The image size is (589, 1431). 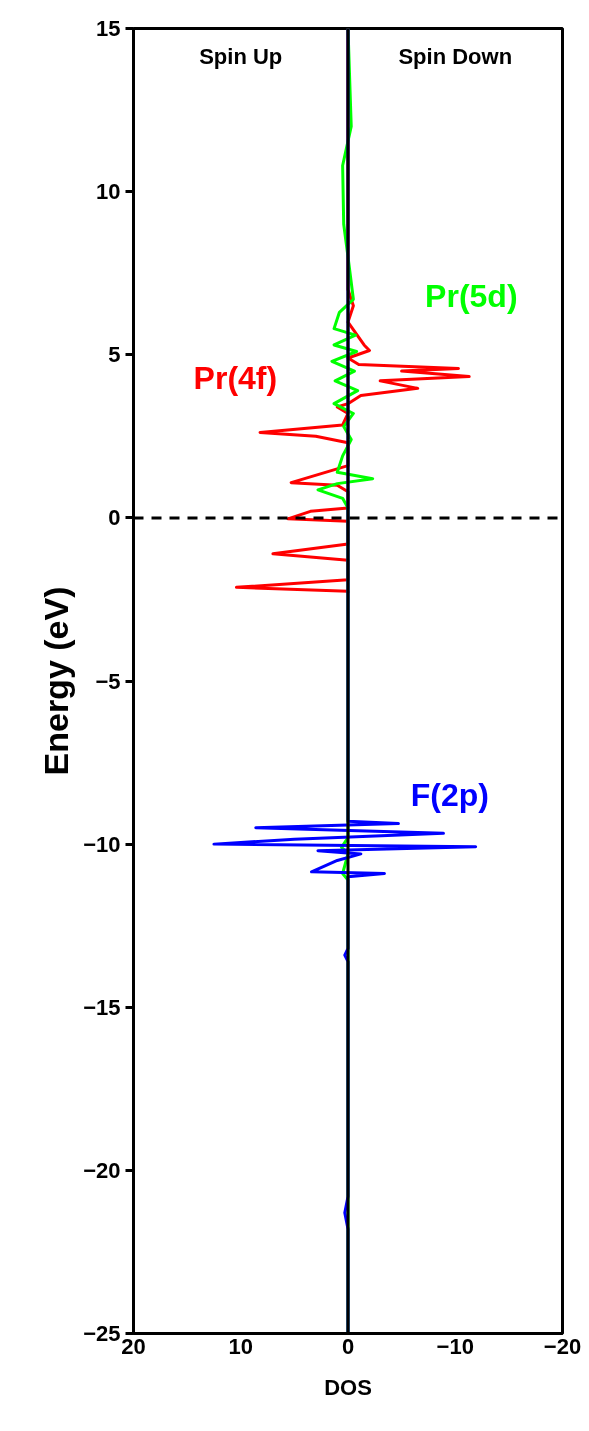 I want to click on x-tick-label: −20, so click(x=562, y=1346).